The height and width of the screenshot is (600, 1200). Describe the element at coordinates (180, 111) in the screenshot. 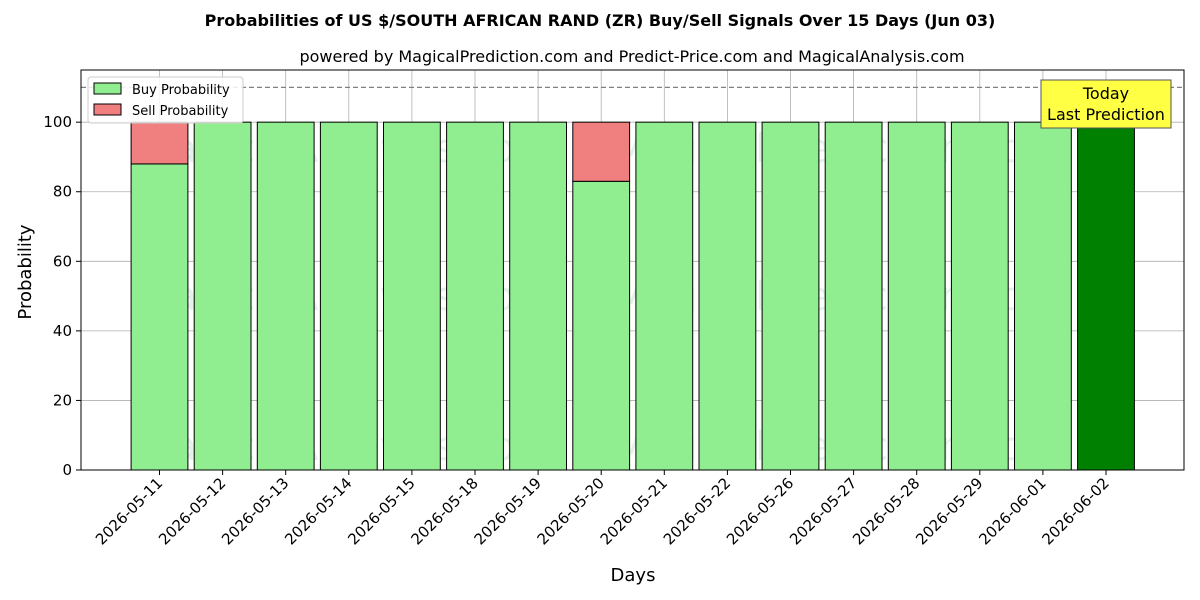

I see `legend-label: Sell Probability` at that location.